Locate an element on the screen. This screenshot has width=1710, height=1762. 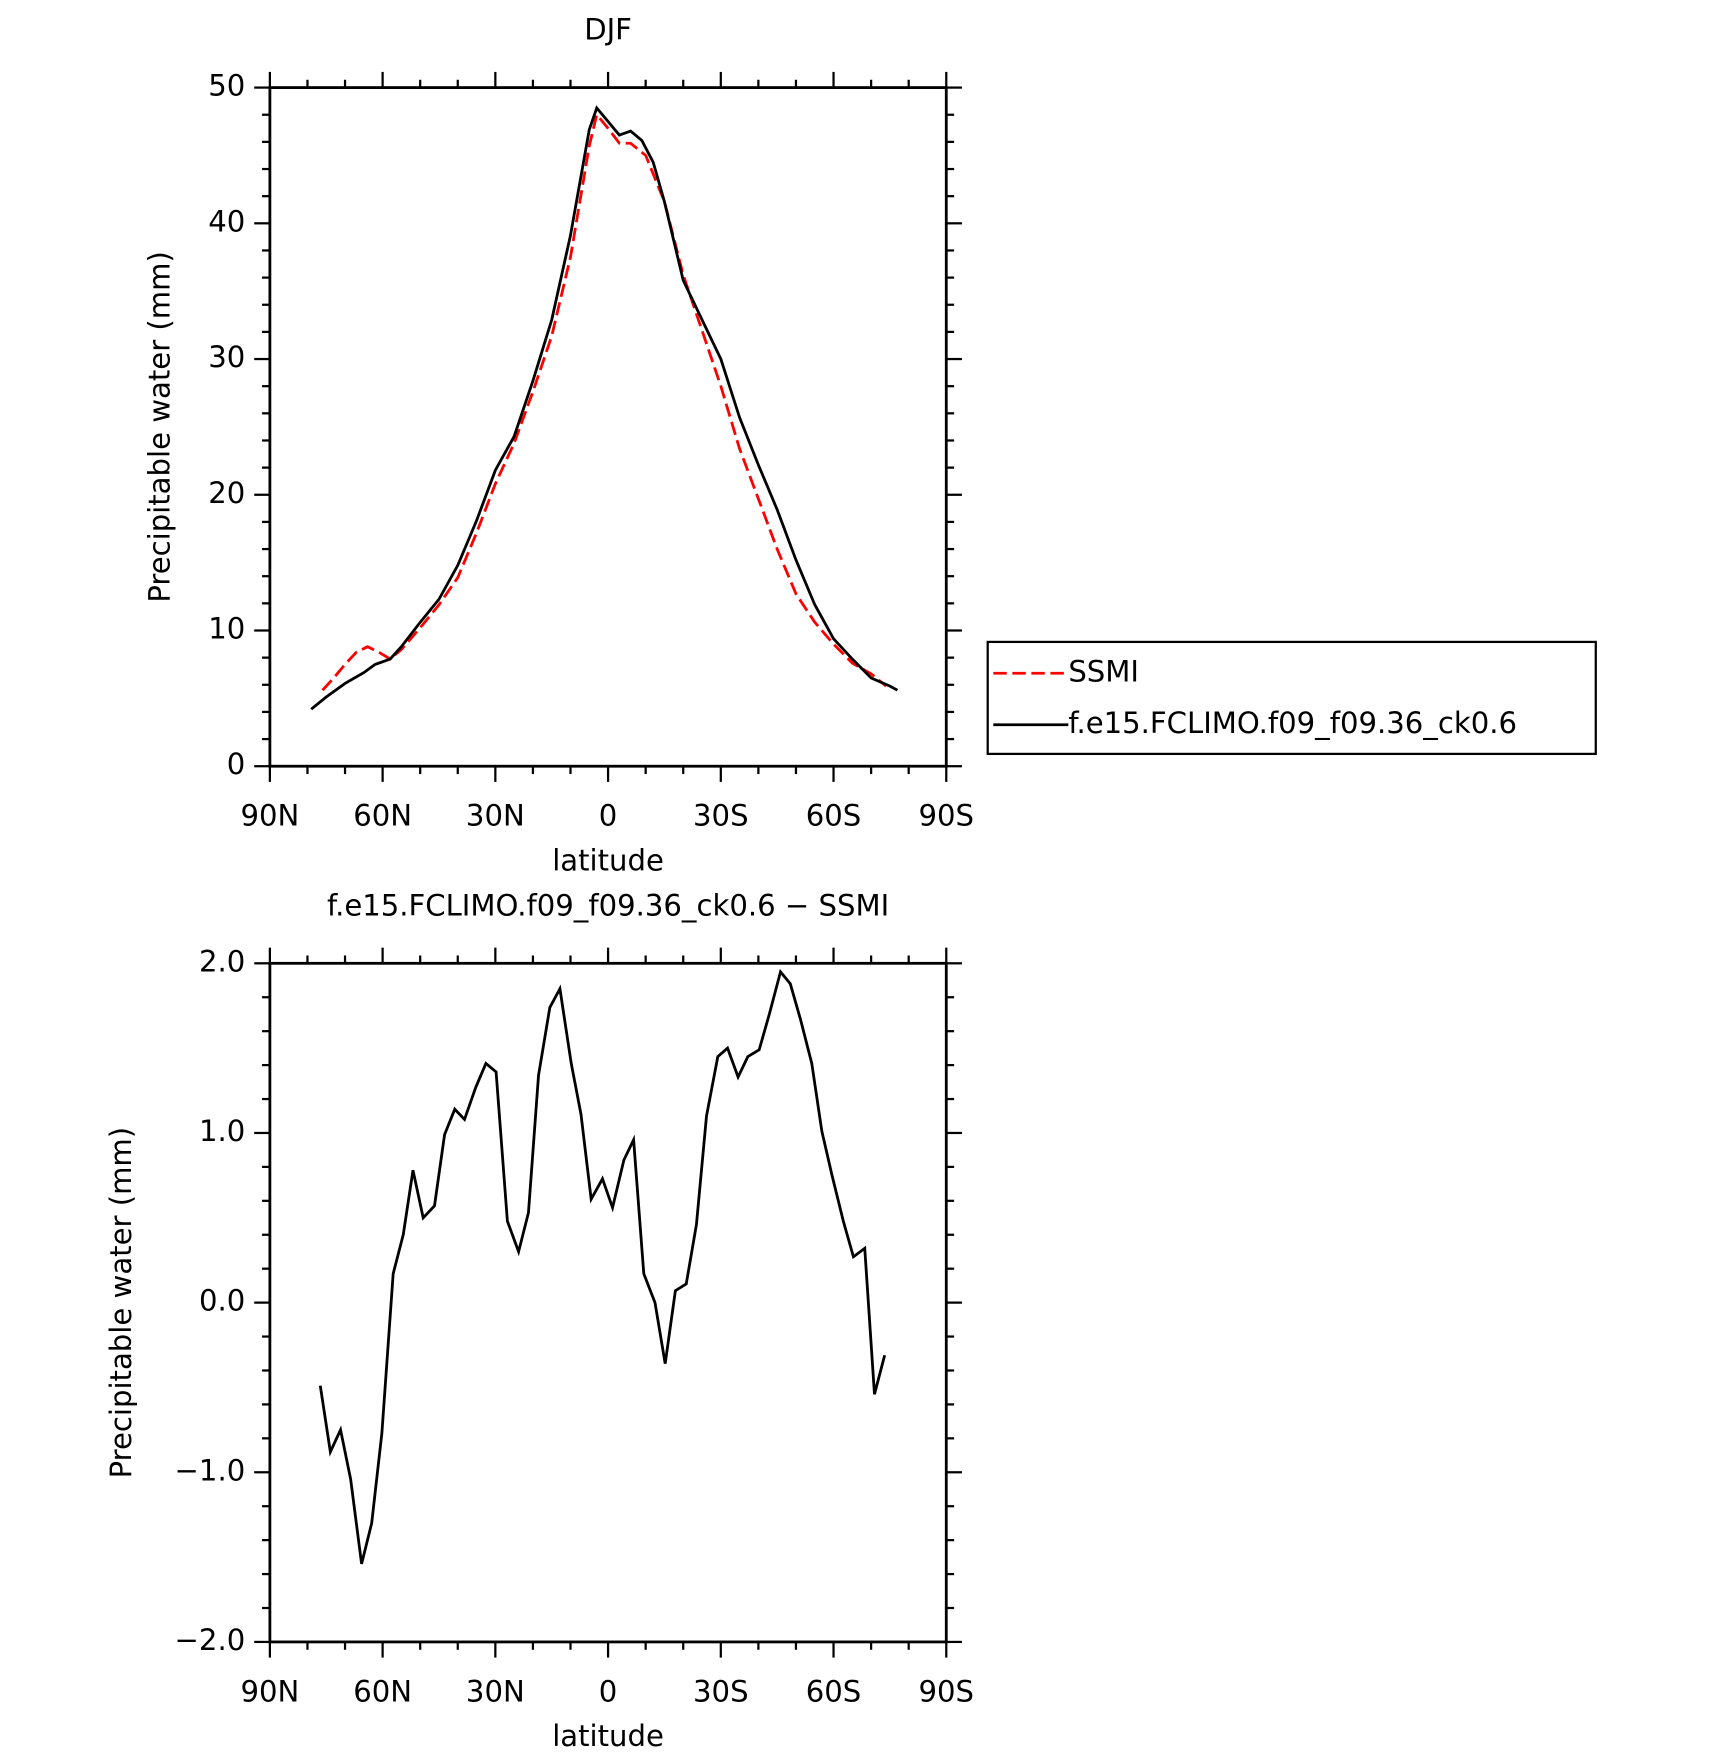
y-tick-label: −2.0 is located at coordinates (210, 1640).